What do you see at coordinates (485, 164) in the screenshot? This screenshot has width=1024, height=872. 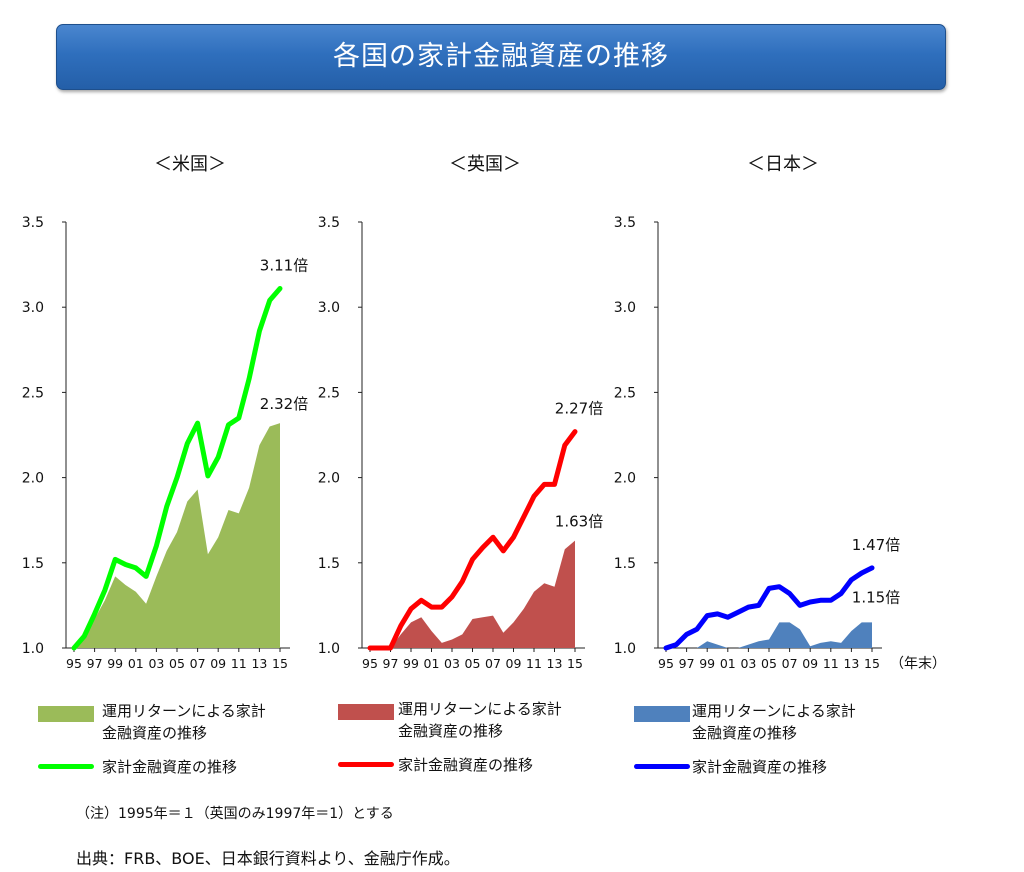 I see `chart-title: ＜英国＞` at bounding box center [485, 164].